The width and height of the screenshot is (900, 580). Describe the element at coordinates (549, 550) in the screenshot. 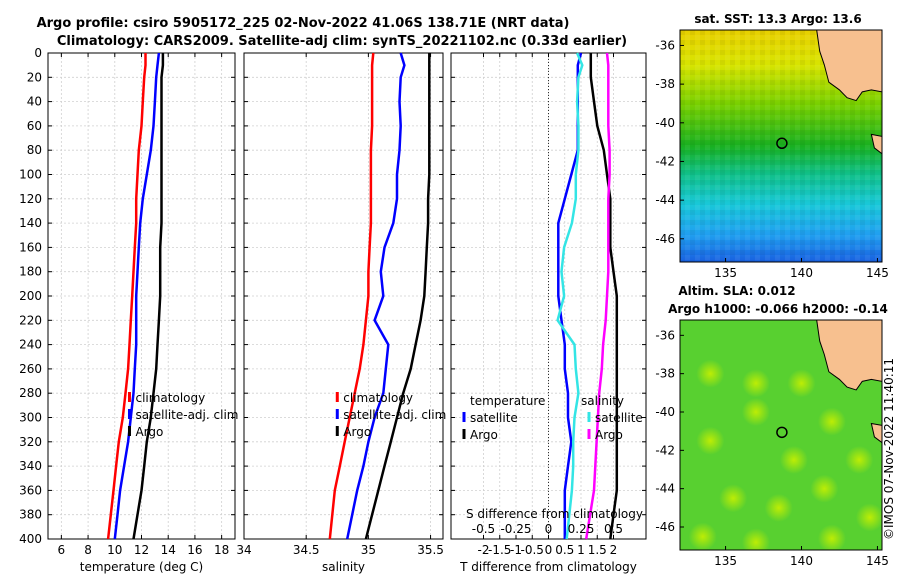

I see `x-tick-label: 0` at that location.